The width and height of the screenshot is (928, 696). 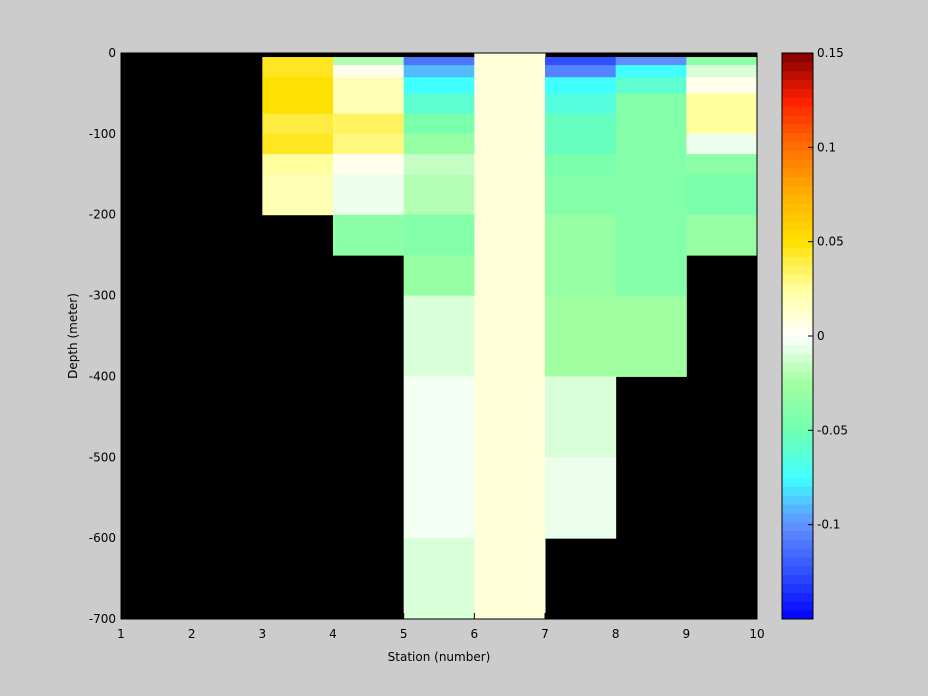 What do you see at coordinates (439, 657) in the screenshot?
I see `x-axis-label: Station (number)` at bounding box center [439, 657].